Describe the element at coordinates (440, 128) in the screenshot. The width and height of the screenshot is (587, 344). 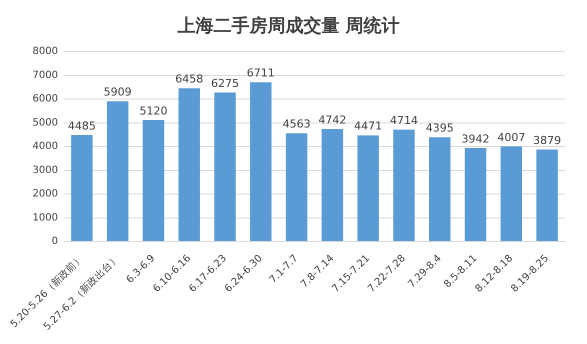
I see `data-label: 4395` at that location.